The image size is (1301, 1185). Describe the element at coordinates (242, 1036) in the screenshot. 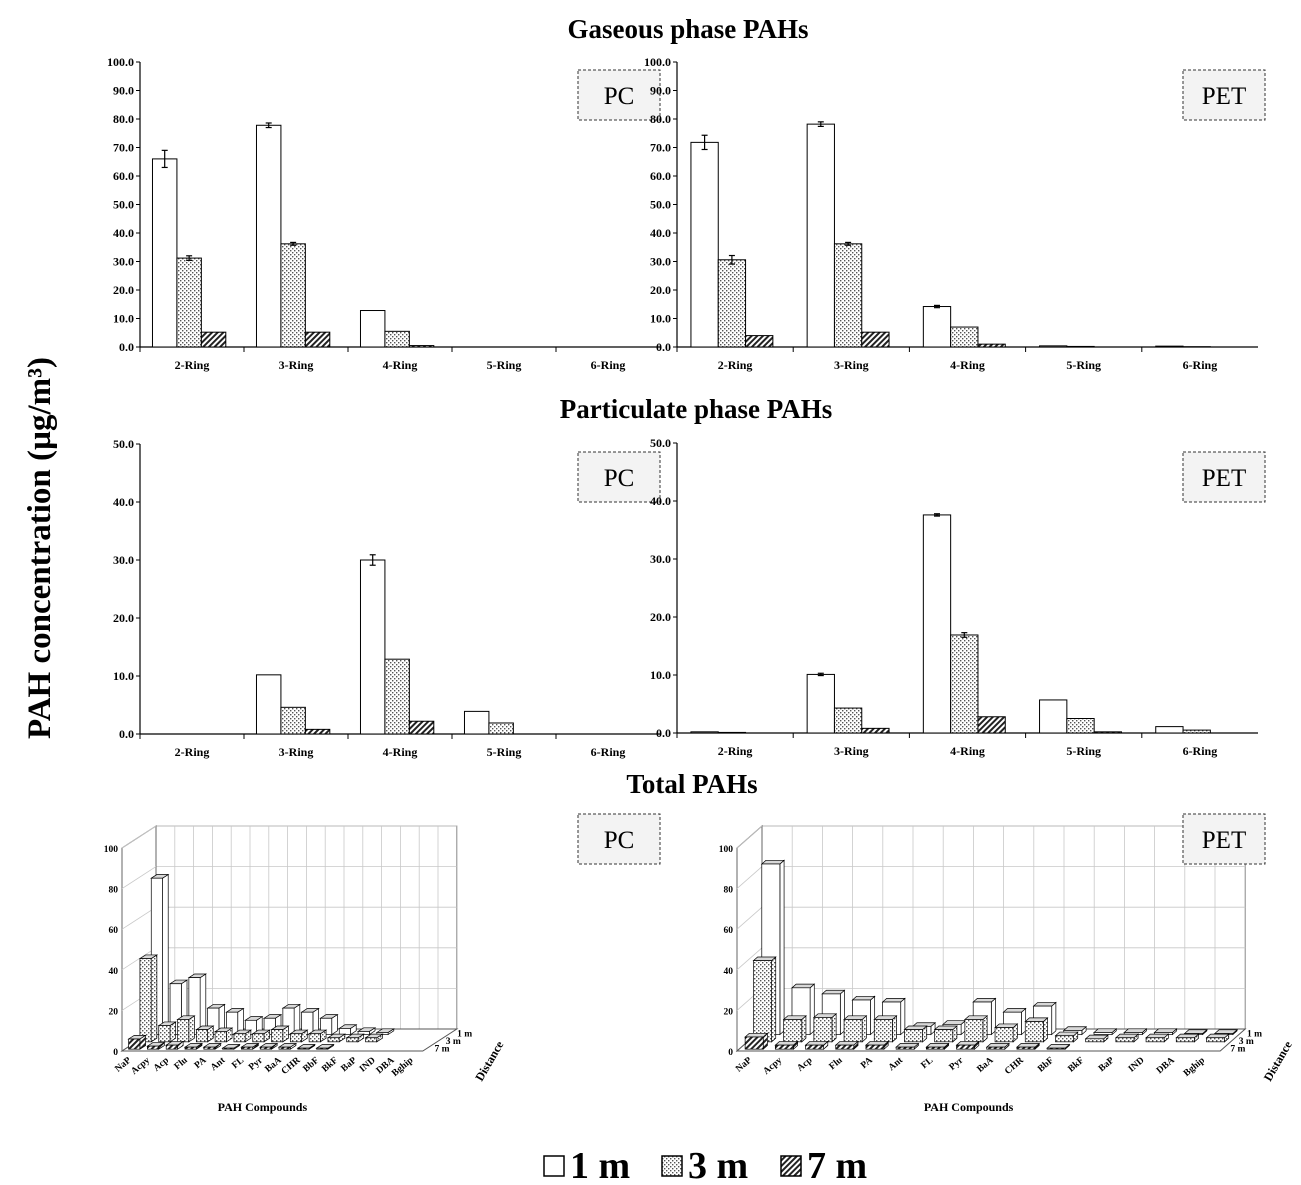

I see `bar3d-3m-Ant` at that location.